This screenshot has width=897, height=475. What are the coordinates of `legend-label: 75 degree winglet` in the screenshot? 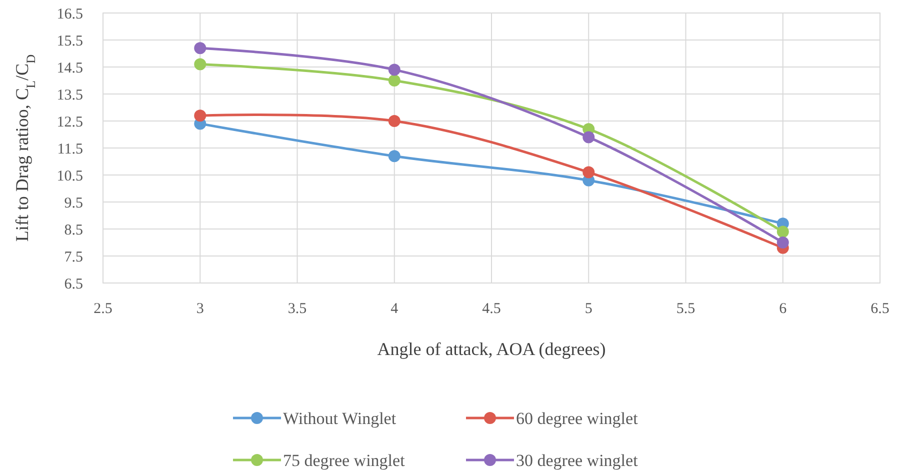 It's located at (344, 460).